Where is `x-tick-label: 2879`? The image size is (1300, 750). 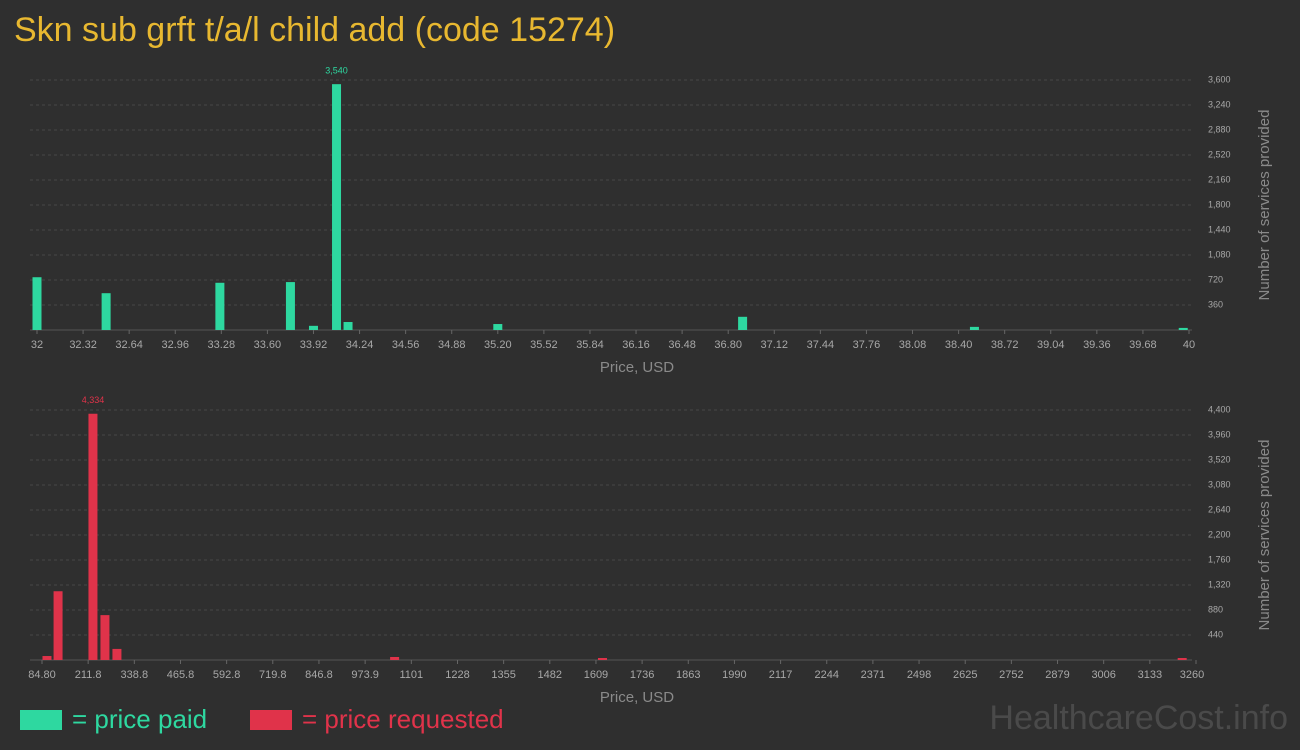
x-tick-label: 2879 is located at coordinates (1057, 675).